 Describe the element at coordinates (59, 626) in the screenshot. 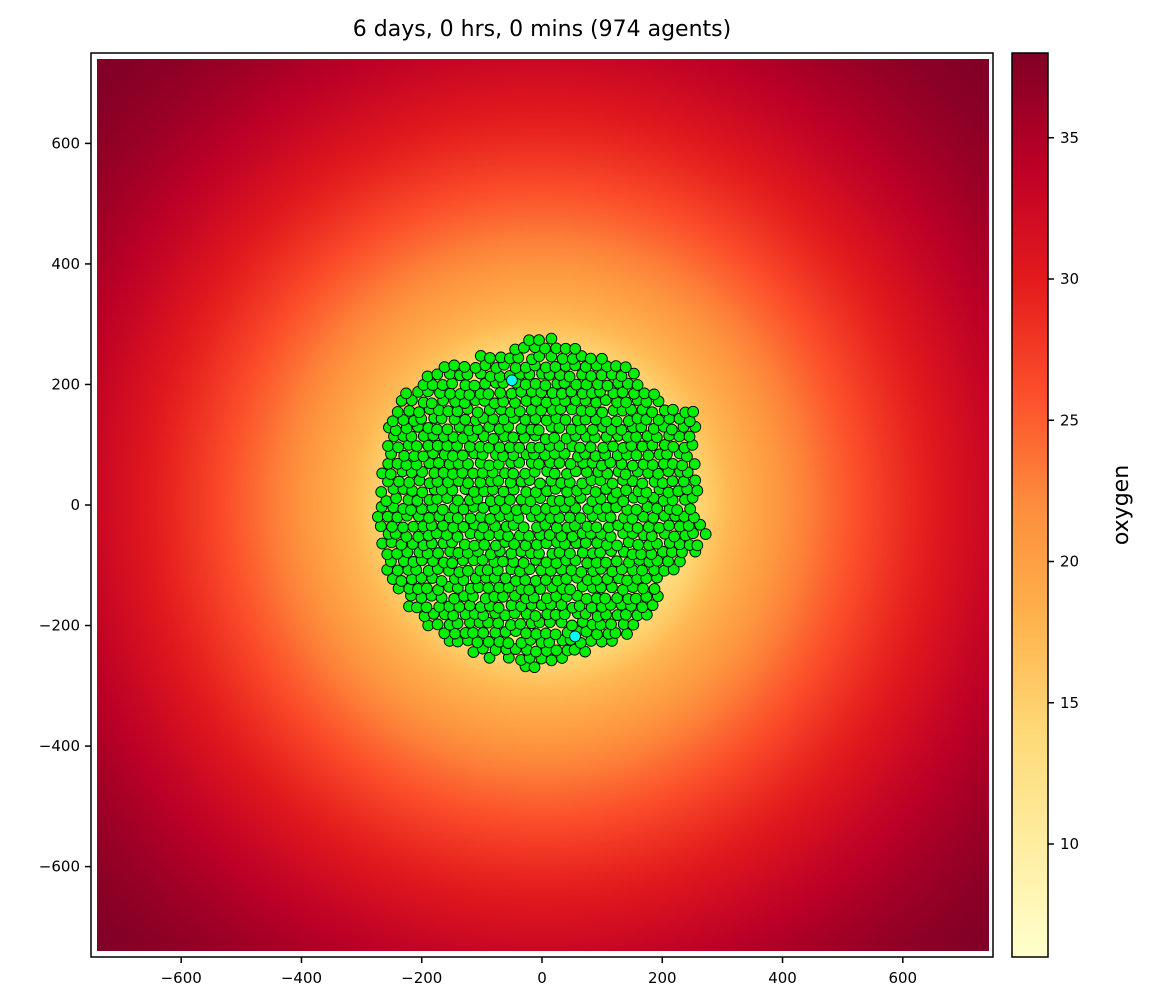

I see `y-tick-label: −200` at that location.